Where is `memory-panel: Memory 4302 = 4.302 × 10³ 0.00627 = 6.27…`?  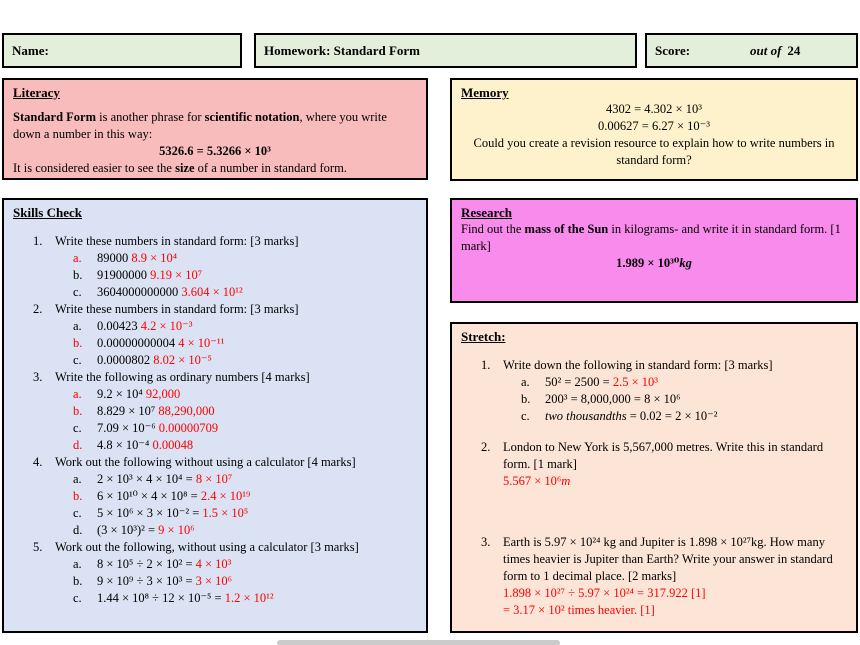 memory-panel: Memory 4302 = 4.302 × 10³ 0.00627 = 6.27… is located at coordinates (654, 129).